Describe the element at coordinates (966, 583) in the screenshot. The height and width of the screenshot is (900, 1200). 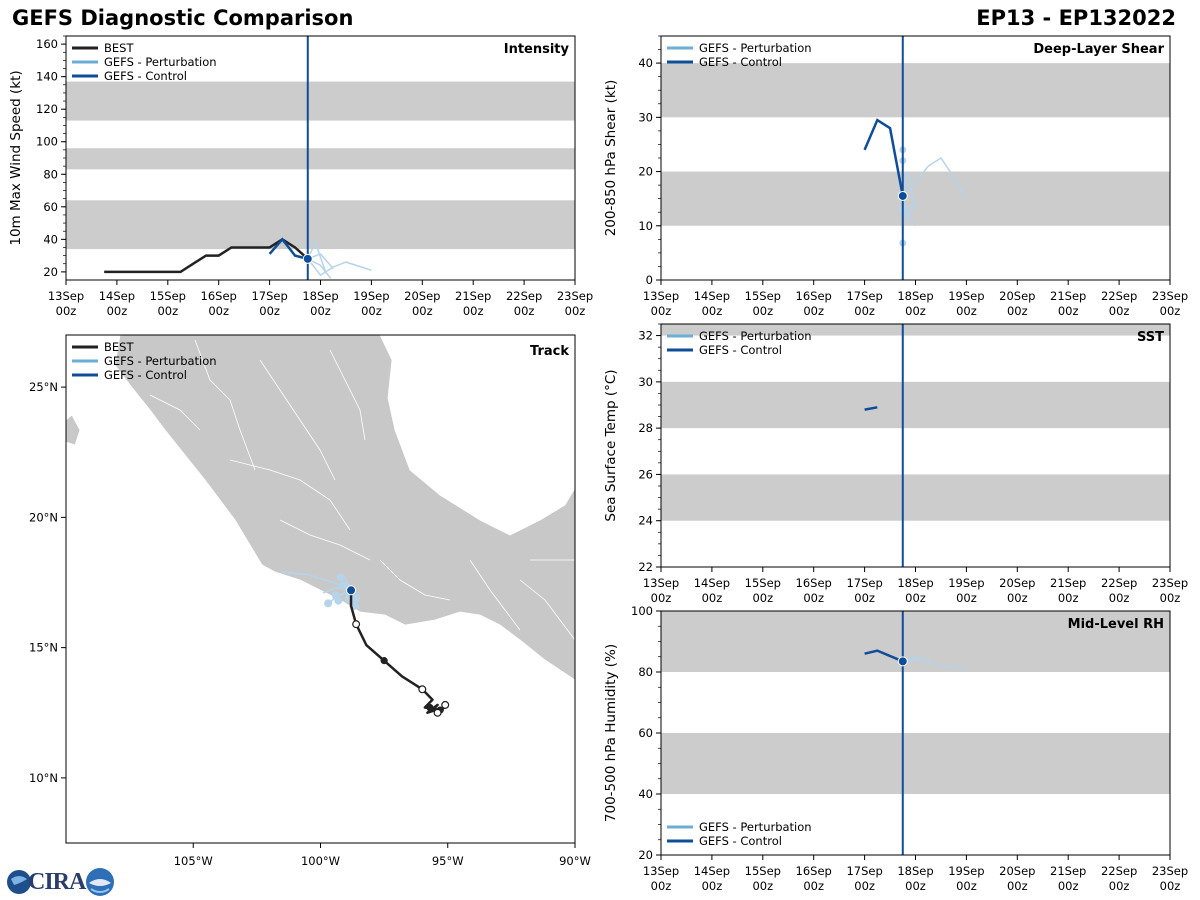
I see `sst-xtick-day-label: 19Sep` at that location.